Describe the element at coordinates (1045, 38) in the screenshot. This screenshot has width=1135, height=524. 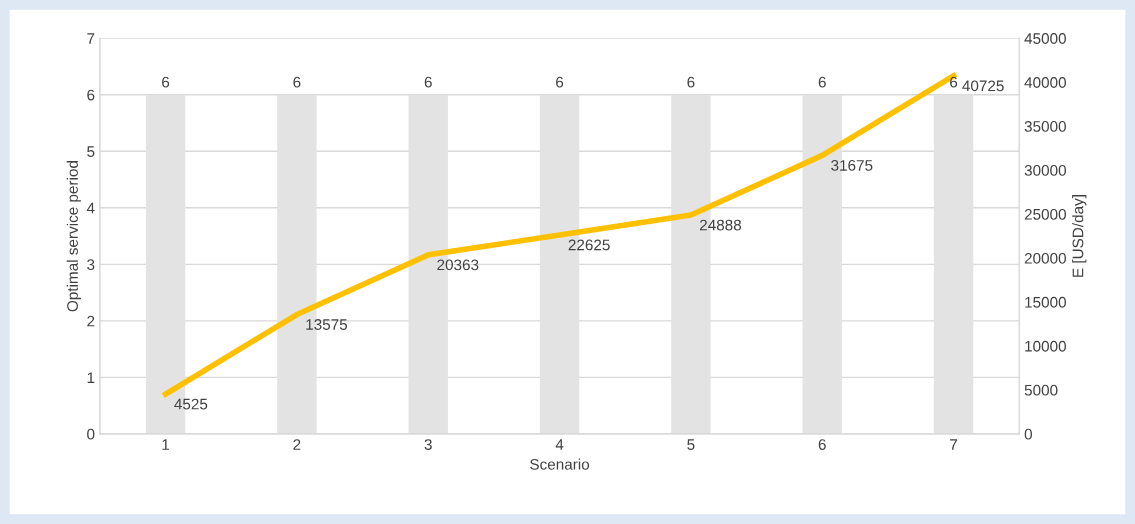
I see `y2-tick-label: 45000` at that location.